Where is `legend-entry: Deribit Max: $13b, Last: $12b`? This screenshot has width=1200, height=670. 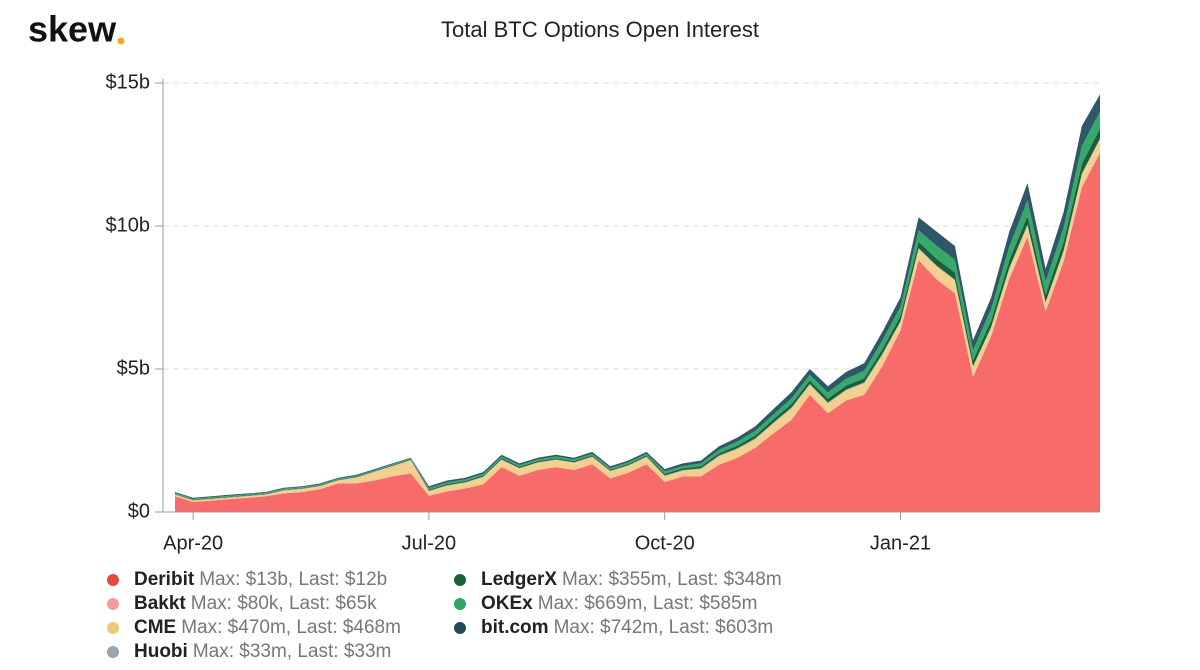 legend-entry: Deribit Max: $13b, Last: $12b is located at coordinates (260, 579).